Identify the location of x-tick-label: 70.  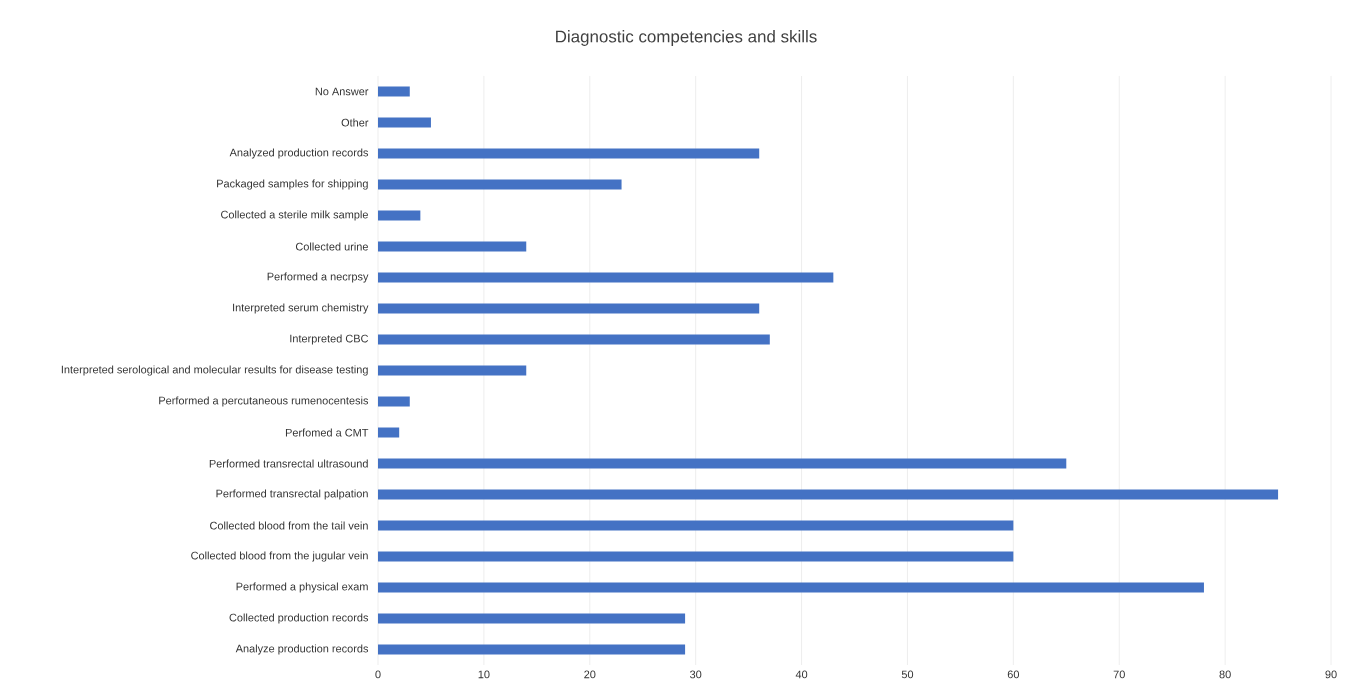
(1119, 674).